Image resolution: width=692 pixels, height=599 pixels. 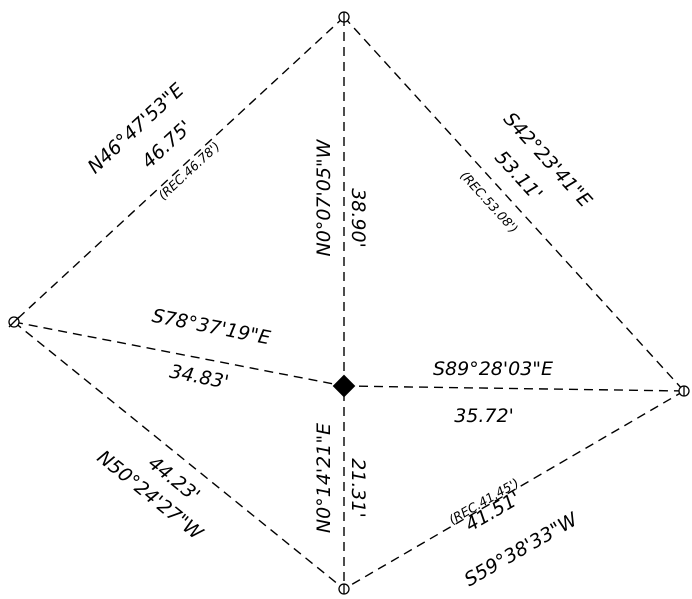 I want to click on south-bearing-label: N0°14'21"E, so click(x=324, y=478).